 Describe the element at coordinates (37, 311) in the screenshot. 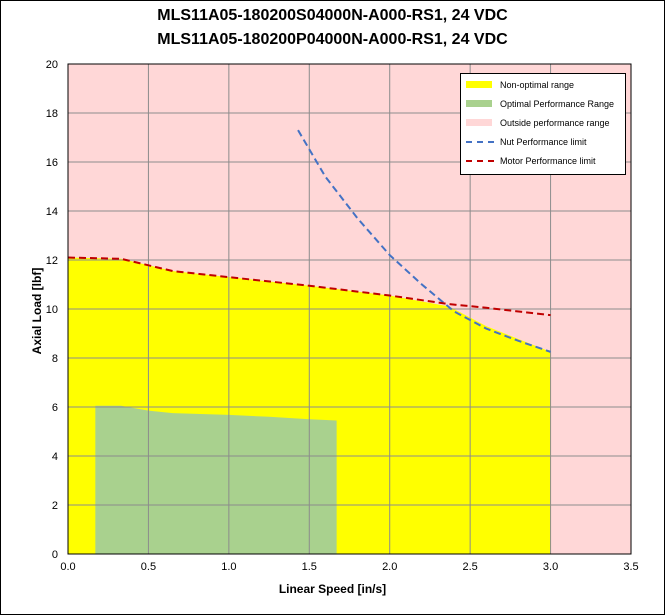

I see `y-axis-label: Axial Load [lbf]` at that location.